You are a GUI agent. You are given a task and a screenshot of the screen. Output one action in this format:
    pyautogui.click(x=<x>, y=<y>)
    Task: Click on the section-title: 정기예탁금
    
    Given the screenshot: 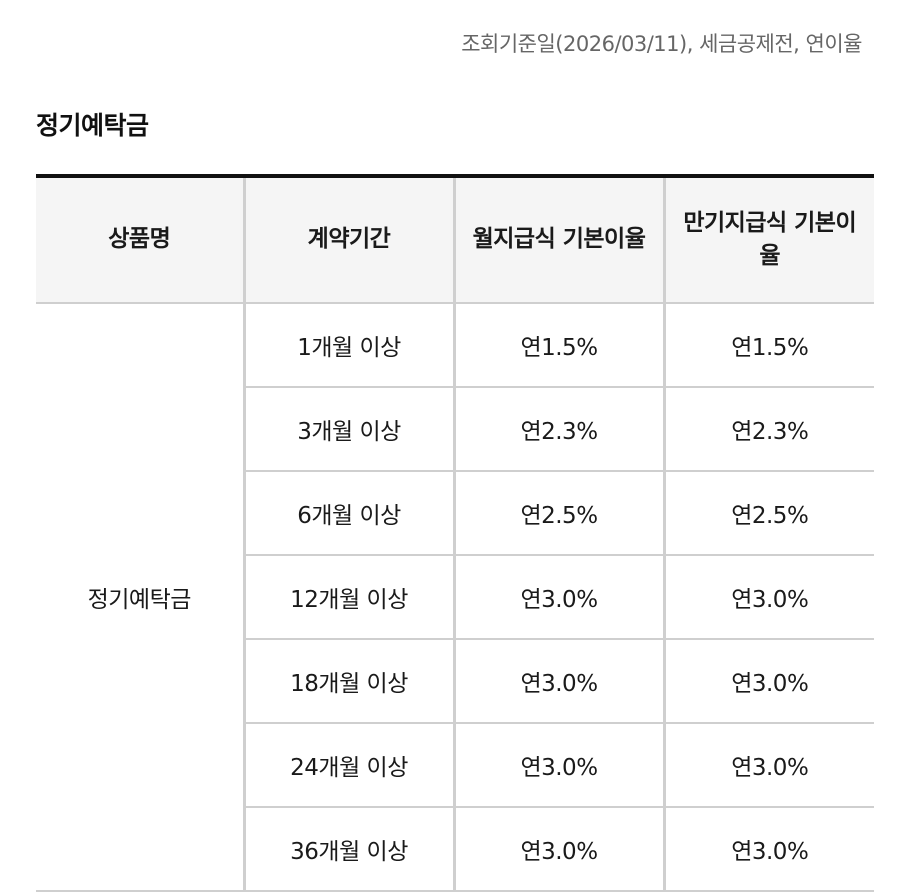 What is the action you would take?
    pyautogui.click(x=92, y=125)
    